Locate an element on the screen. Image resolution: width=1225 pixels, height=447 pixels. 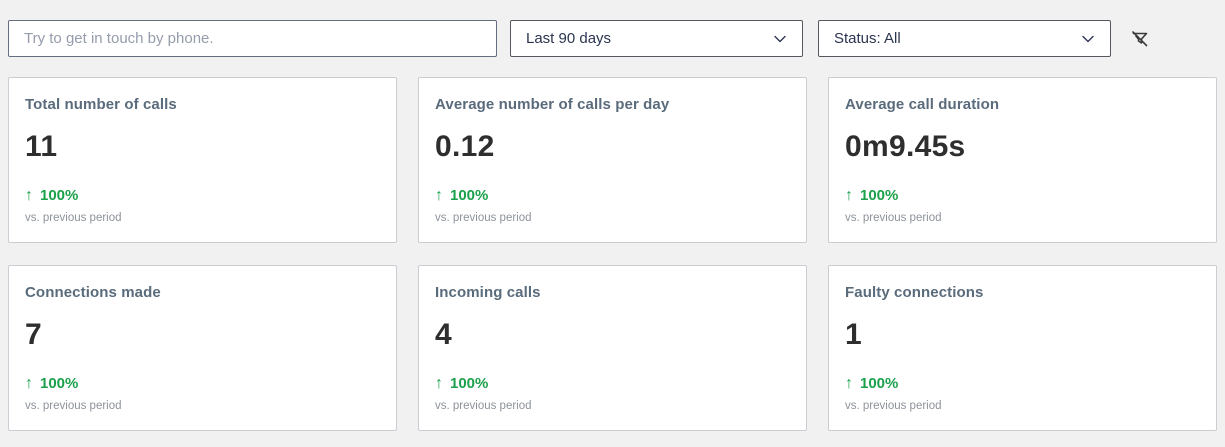
card-title: Faulty connections is located at coordinates (914, 292).